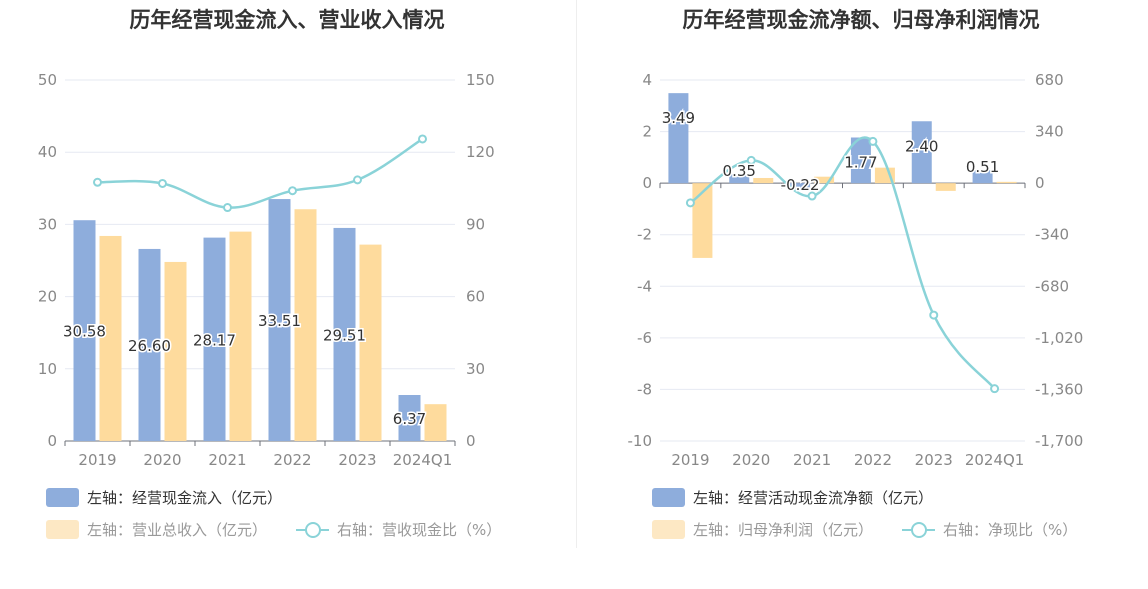  What do you see at coordinates (982, 167) in the screenshot?
I see `data-label: 0.51` at bounding box center [982, 167].